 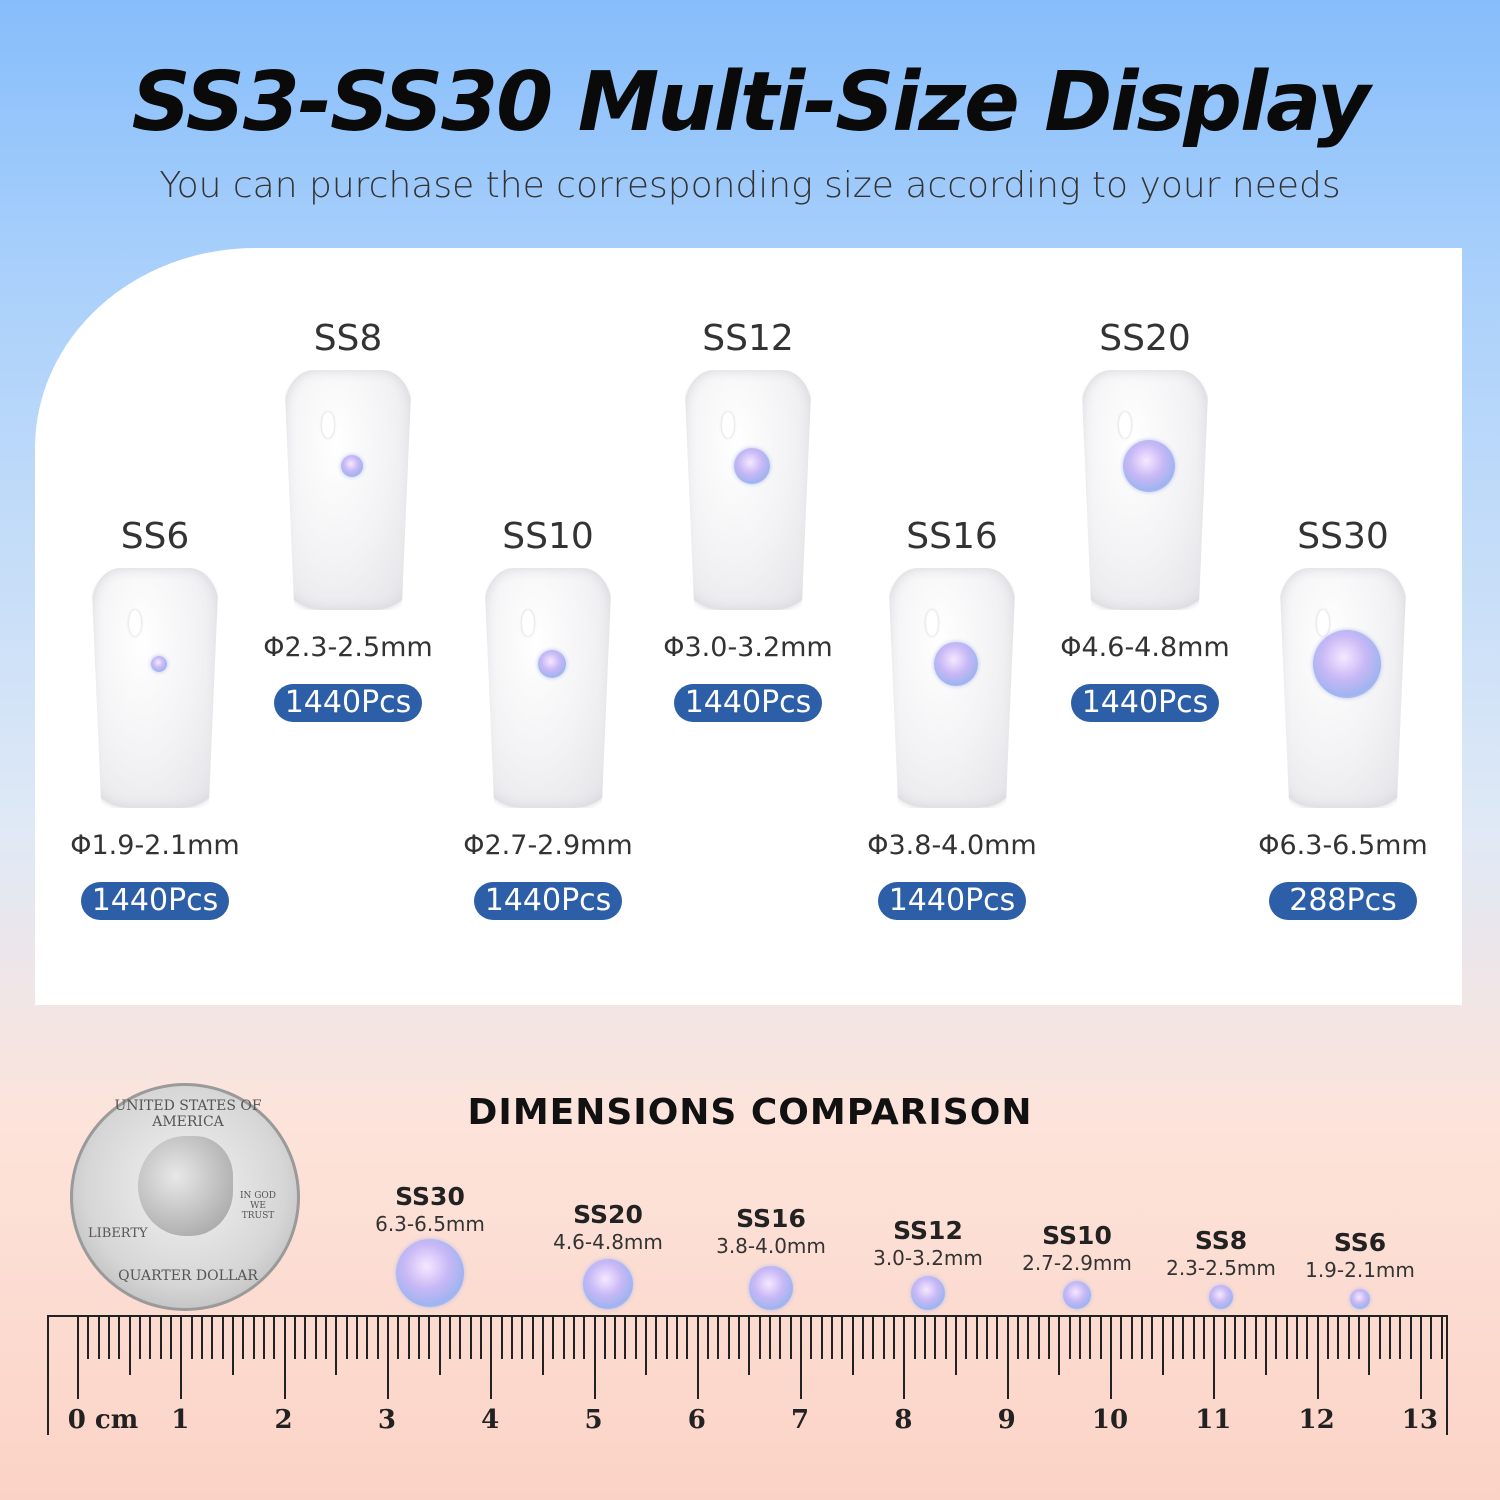 What do you see at coordinates (952, 536) in the screenshot?
I see `size-label: SS16` at bounding box center [952, 536].